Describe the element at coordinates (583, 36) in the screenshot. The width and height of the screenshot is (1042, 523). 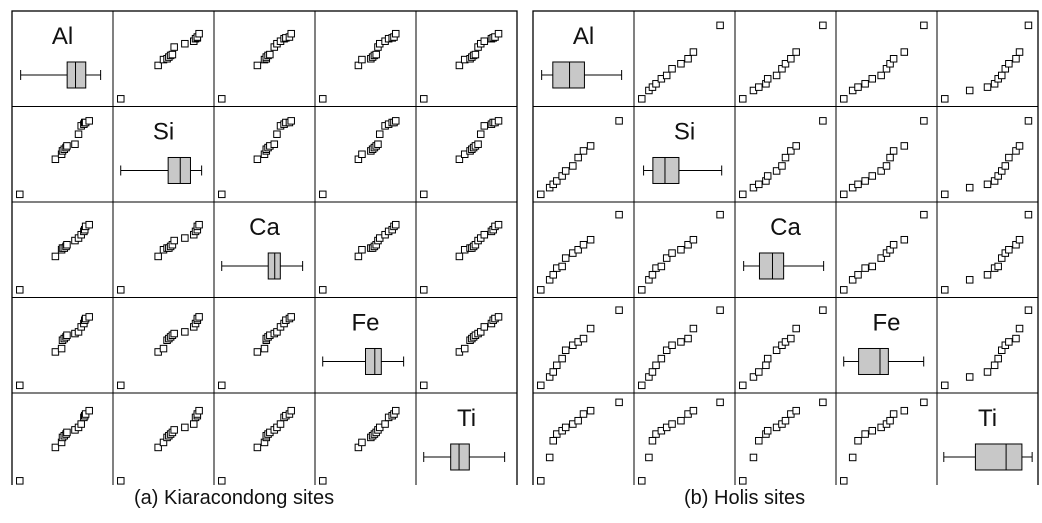
I see `variable-label-al: Al` at that location.